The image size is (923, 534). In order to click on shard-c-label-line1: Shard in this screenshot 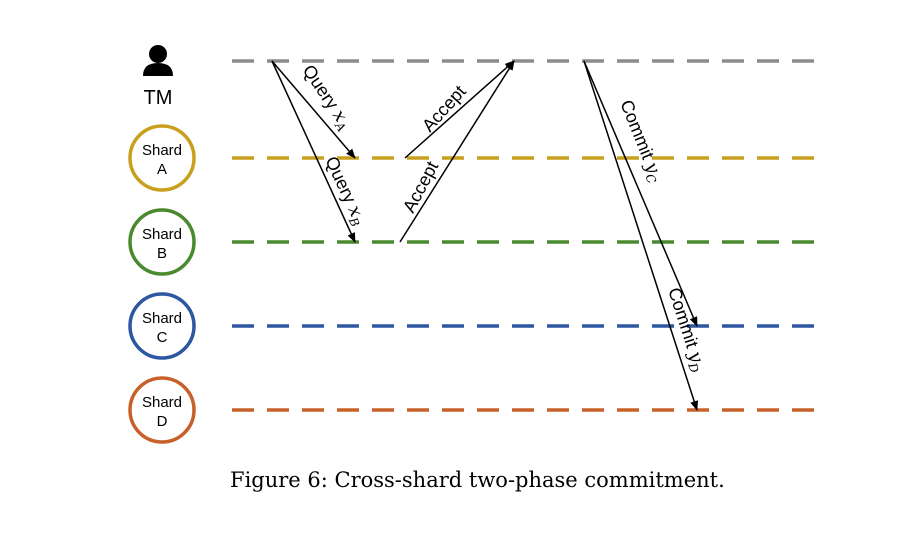, I will do `click(162, 318)`.